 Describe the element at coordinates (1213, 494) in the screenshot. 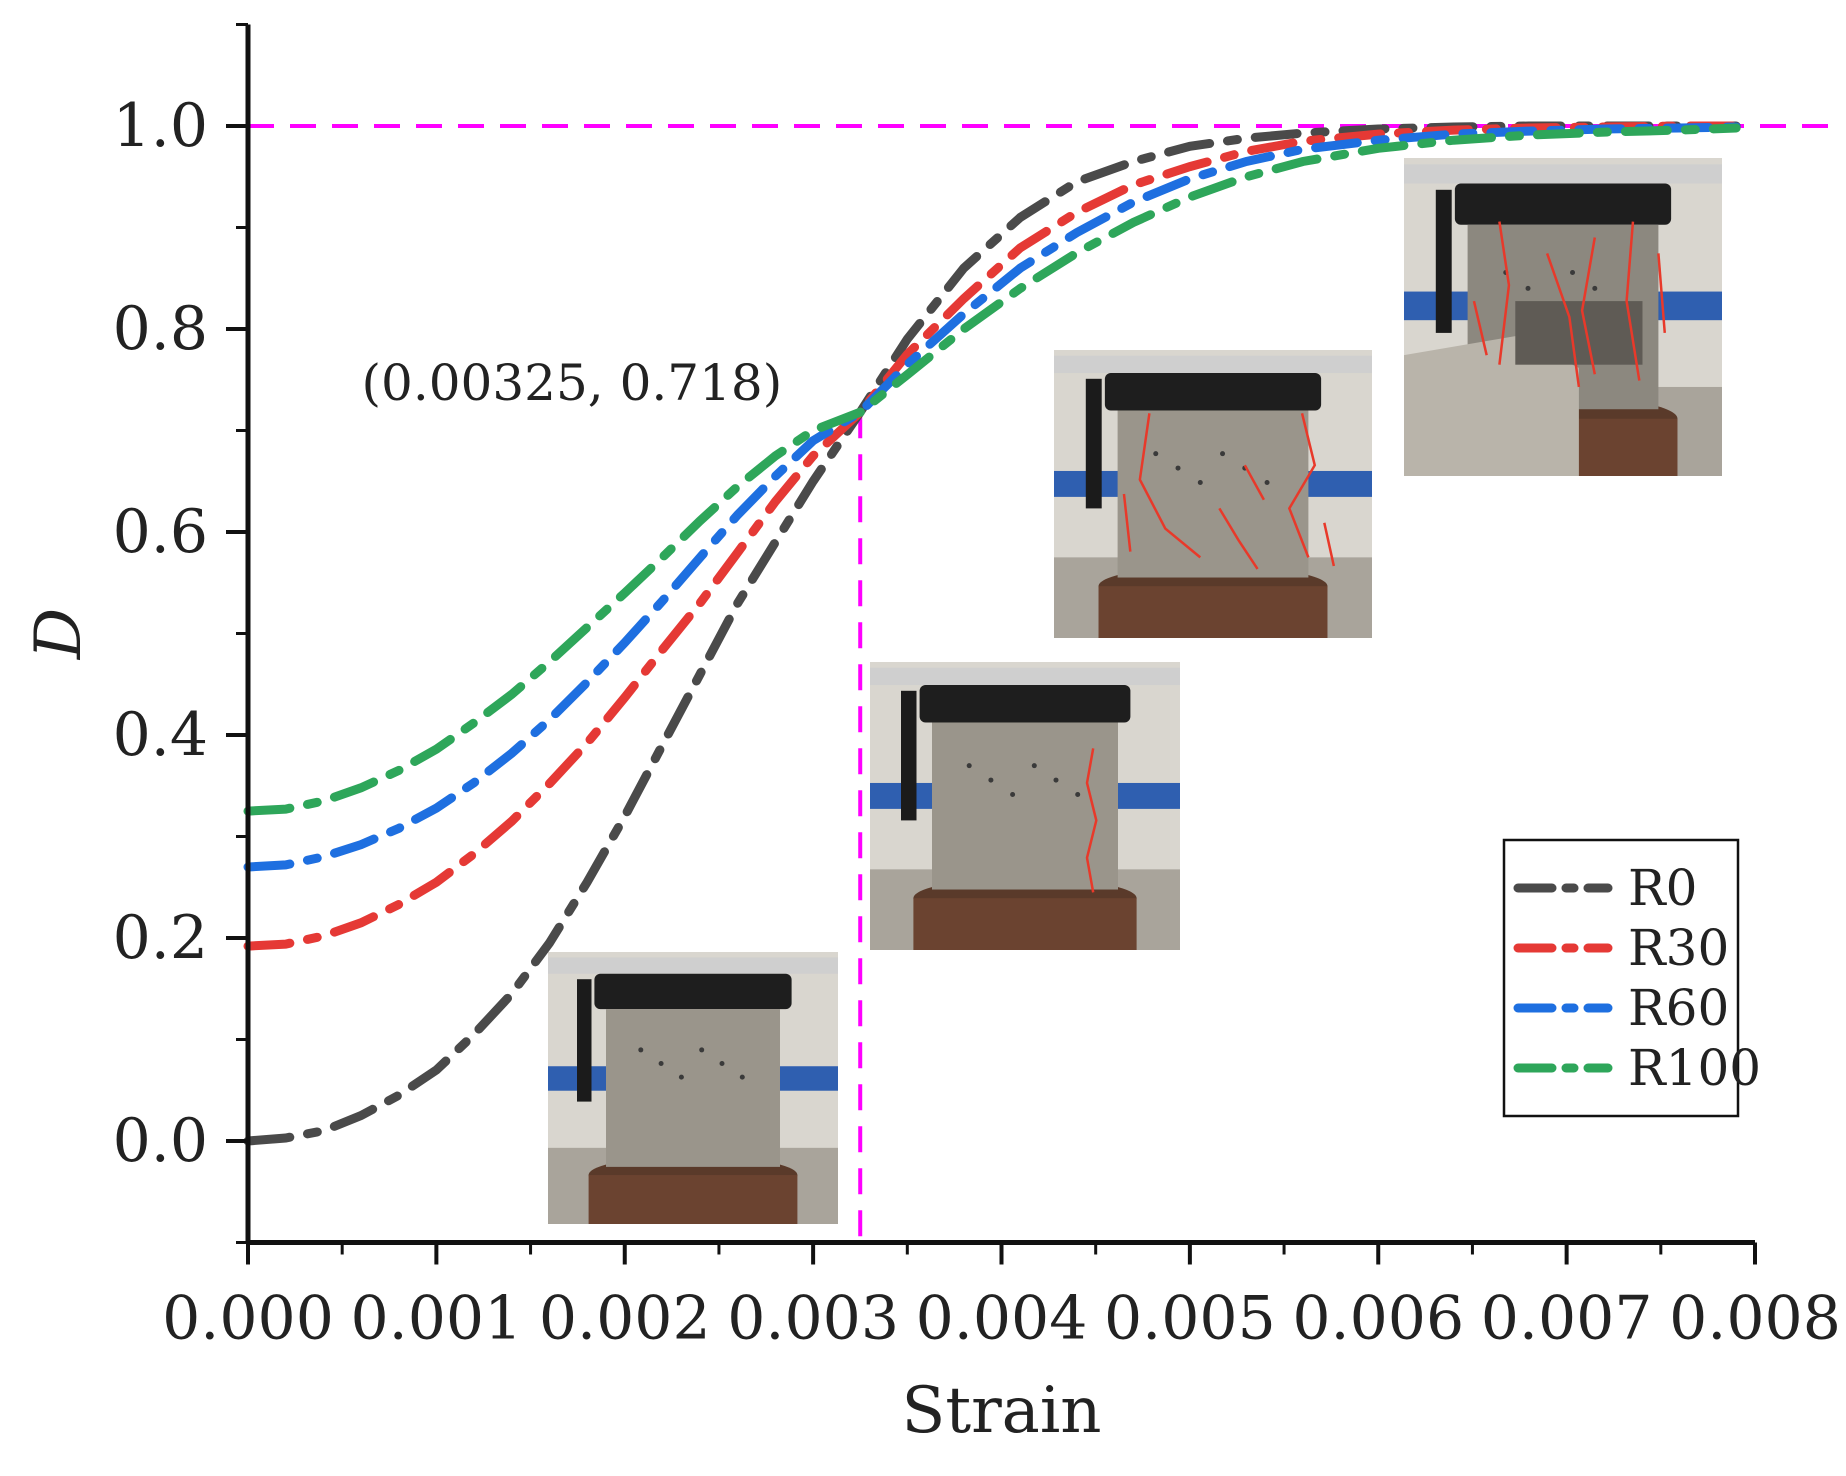

I see `specimen-photo-multiple-cracks` at that location.